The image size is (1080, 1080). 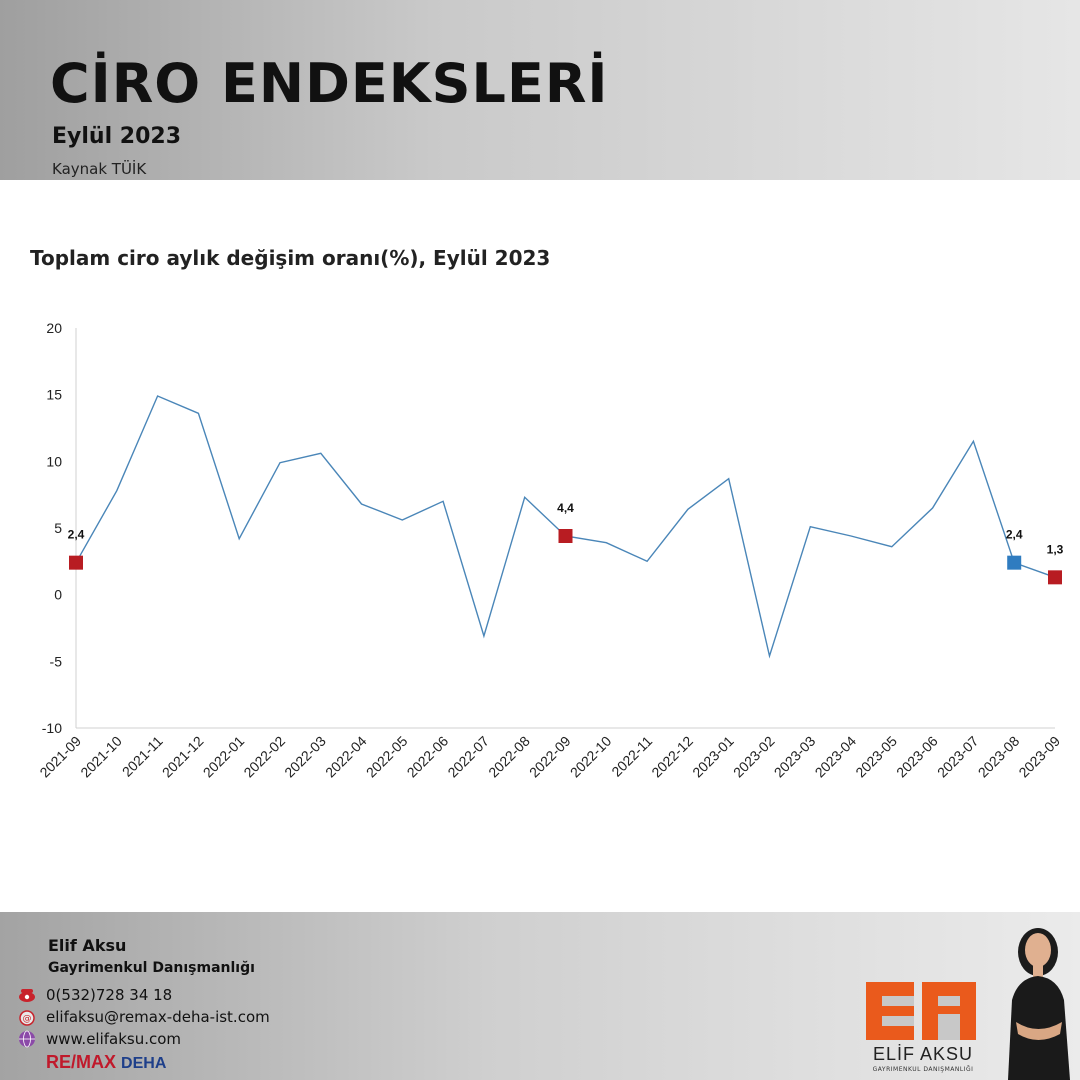 I want to click on x-tick-label: 2022-05, so click(x=387, y=757).